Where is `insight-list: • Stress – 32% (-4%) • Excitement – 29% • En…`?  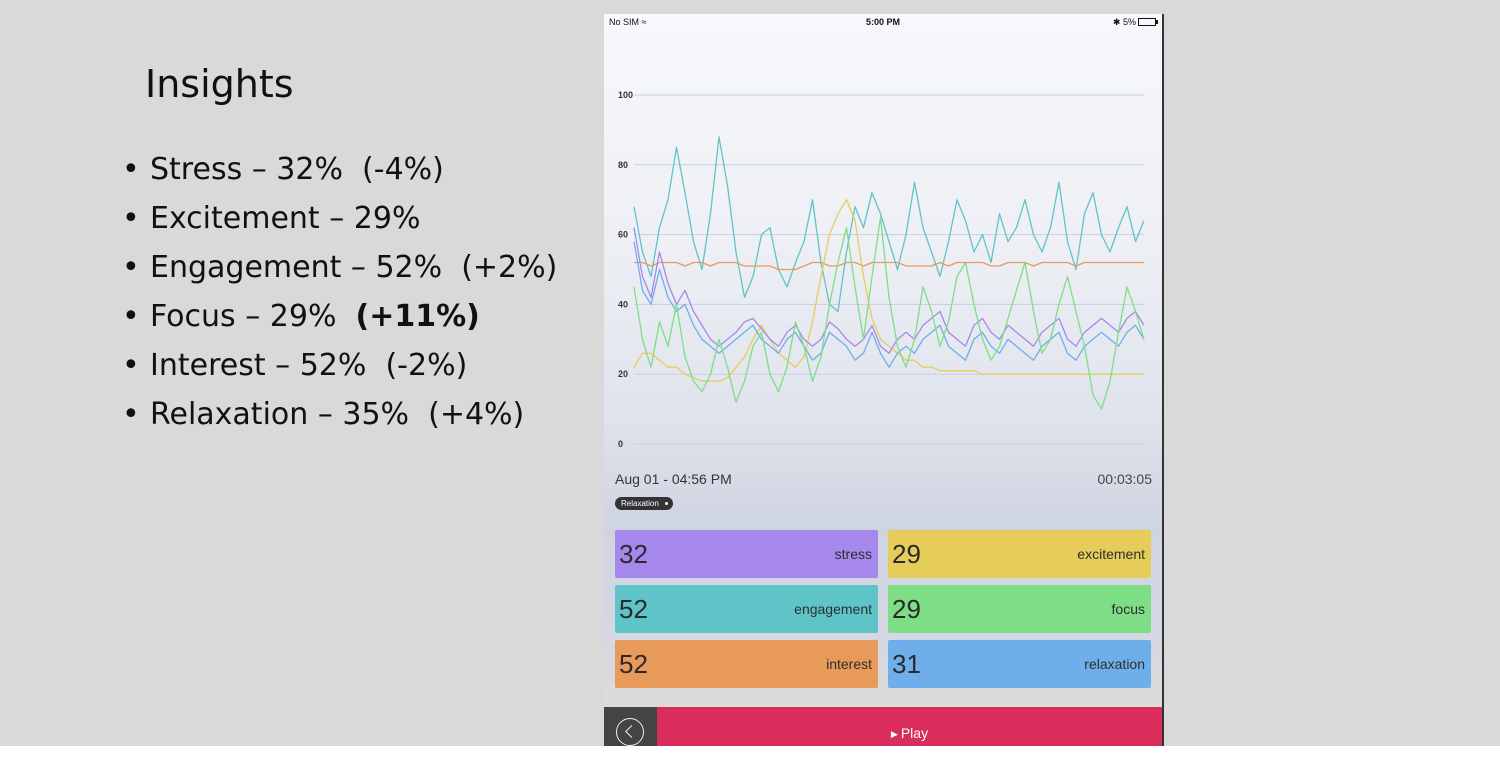
insight-list: • Stress – 32% (-4%) • Excitement – 29% • En… is located at coordinates (339, 292).